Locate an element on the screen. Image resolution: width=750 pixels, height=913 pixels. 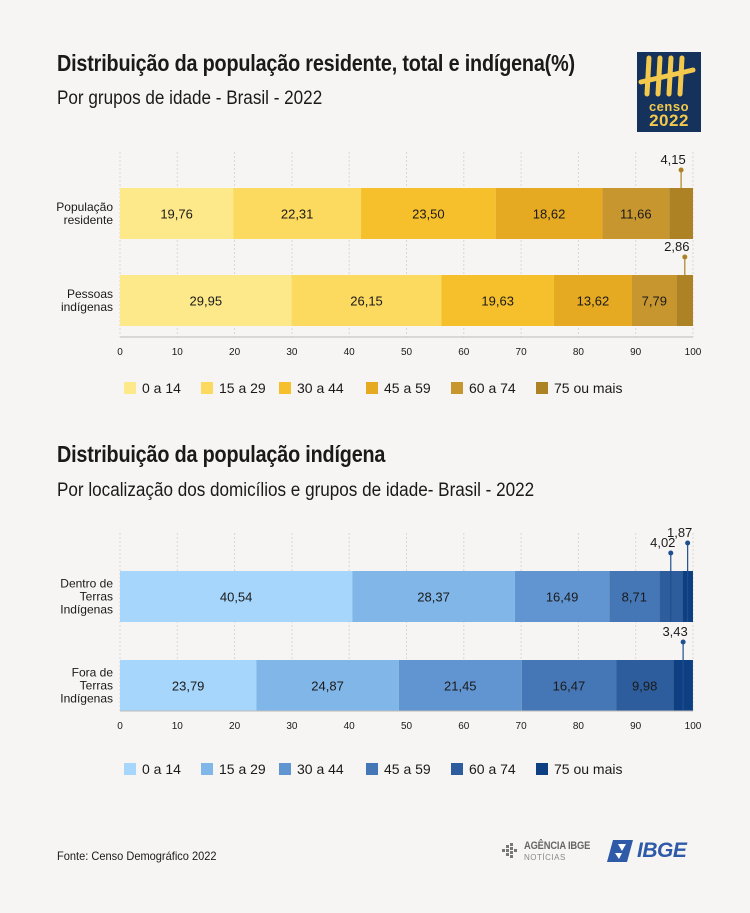
chart2-value-label: 16,47 is located at coordinates (569, 686).